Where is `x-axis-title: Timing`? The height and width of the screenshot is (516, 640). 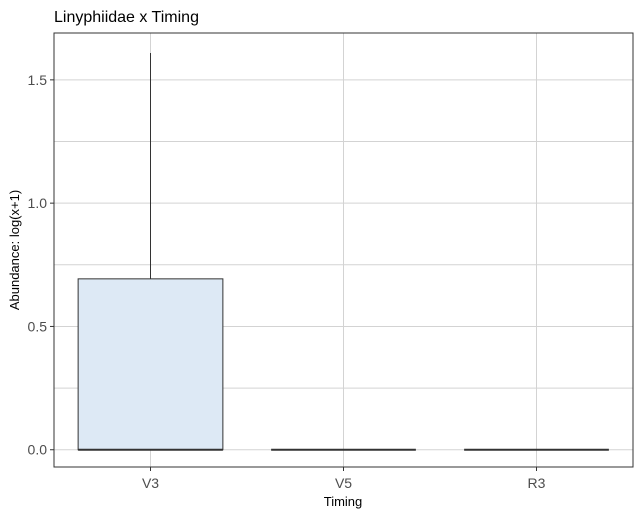
x-axis-title: Timing is located at coordinates (343, 501).